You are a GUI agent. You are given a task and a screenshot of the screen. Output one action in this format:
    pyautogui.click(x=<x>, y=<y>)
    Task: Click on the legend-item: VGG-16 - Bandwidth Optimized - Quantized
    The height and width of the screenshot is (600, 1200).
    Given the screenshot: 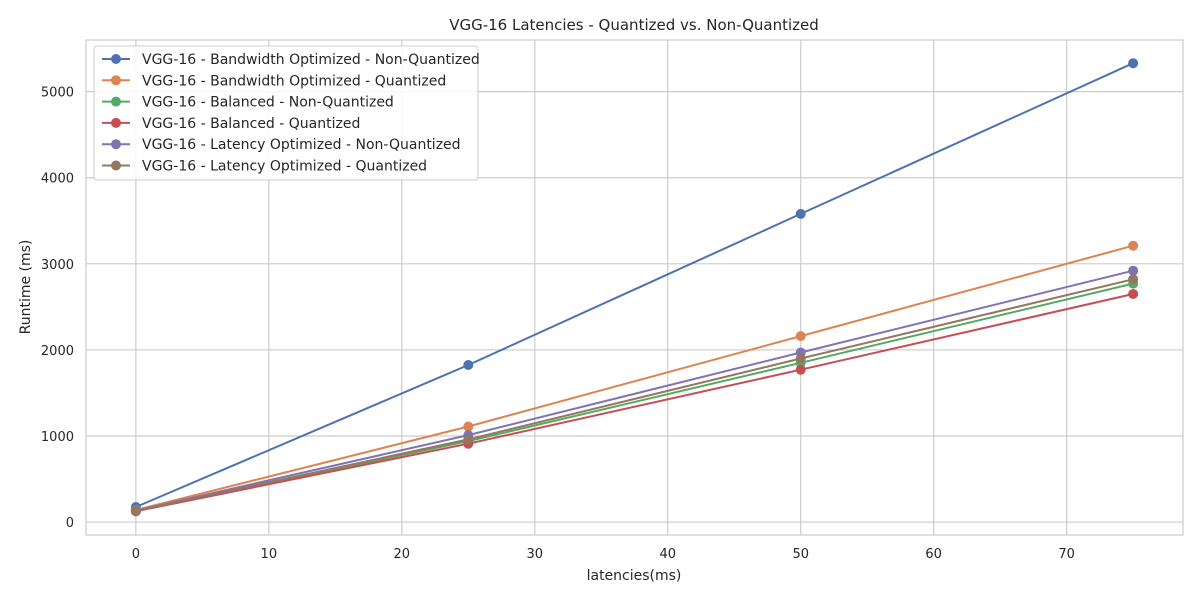 What is the action you would take?
    pyautogui.click(x=274, y=81)
    